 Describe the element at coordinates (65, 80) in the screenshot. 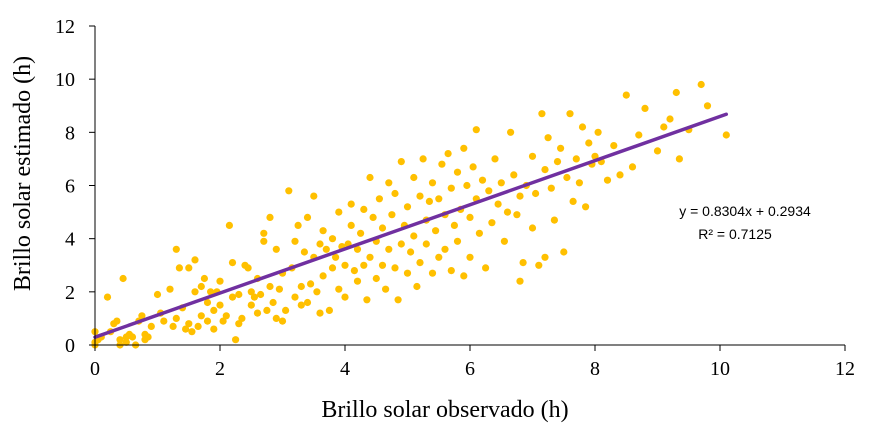

I see `y-tick-label: 10` at that location.